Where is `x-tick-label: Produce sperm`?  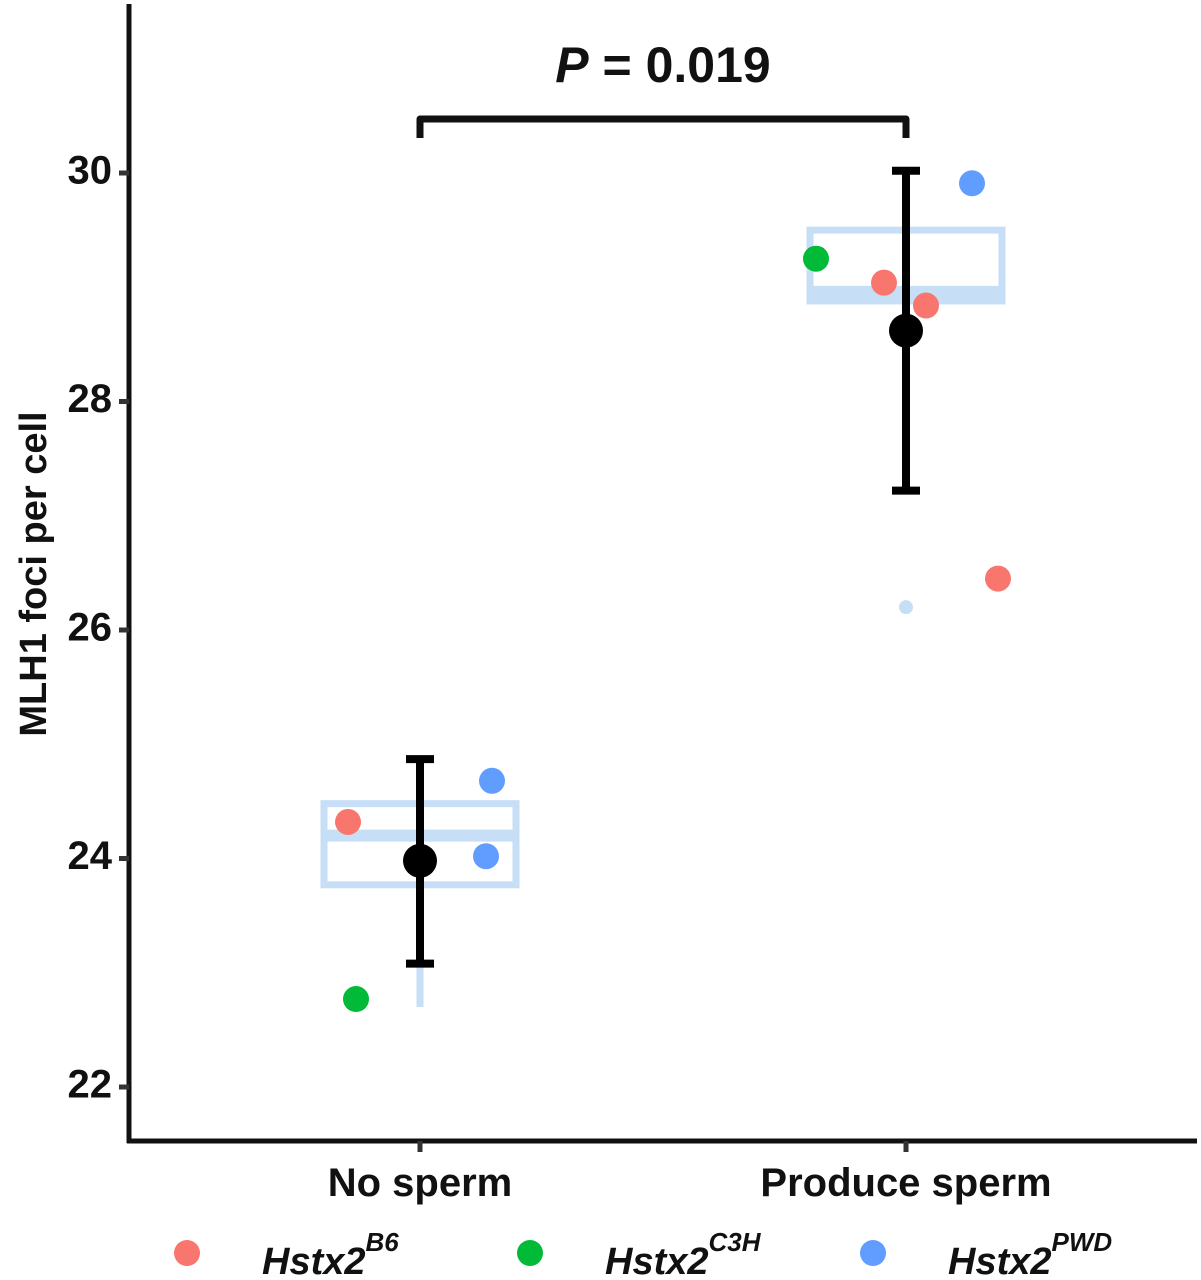 x-tick-label: Produce sperm is located at coordinates (905, 1183).